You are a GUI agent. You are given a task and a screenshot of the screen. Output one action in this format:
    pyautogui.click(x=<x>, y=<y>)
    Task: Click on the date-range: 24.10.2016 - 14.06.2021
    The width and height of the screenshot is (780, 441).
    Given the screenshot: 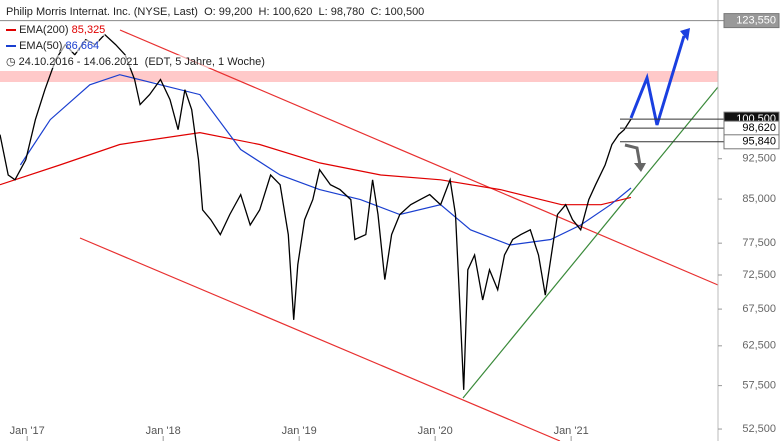 What is the action you would take?
    pyautogui.click(x=78, y=62)
    